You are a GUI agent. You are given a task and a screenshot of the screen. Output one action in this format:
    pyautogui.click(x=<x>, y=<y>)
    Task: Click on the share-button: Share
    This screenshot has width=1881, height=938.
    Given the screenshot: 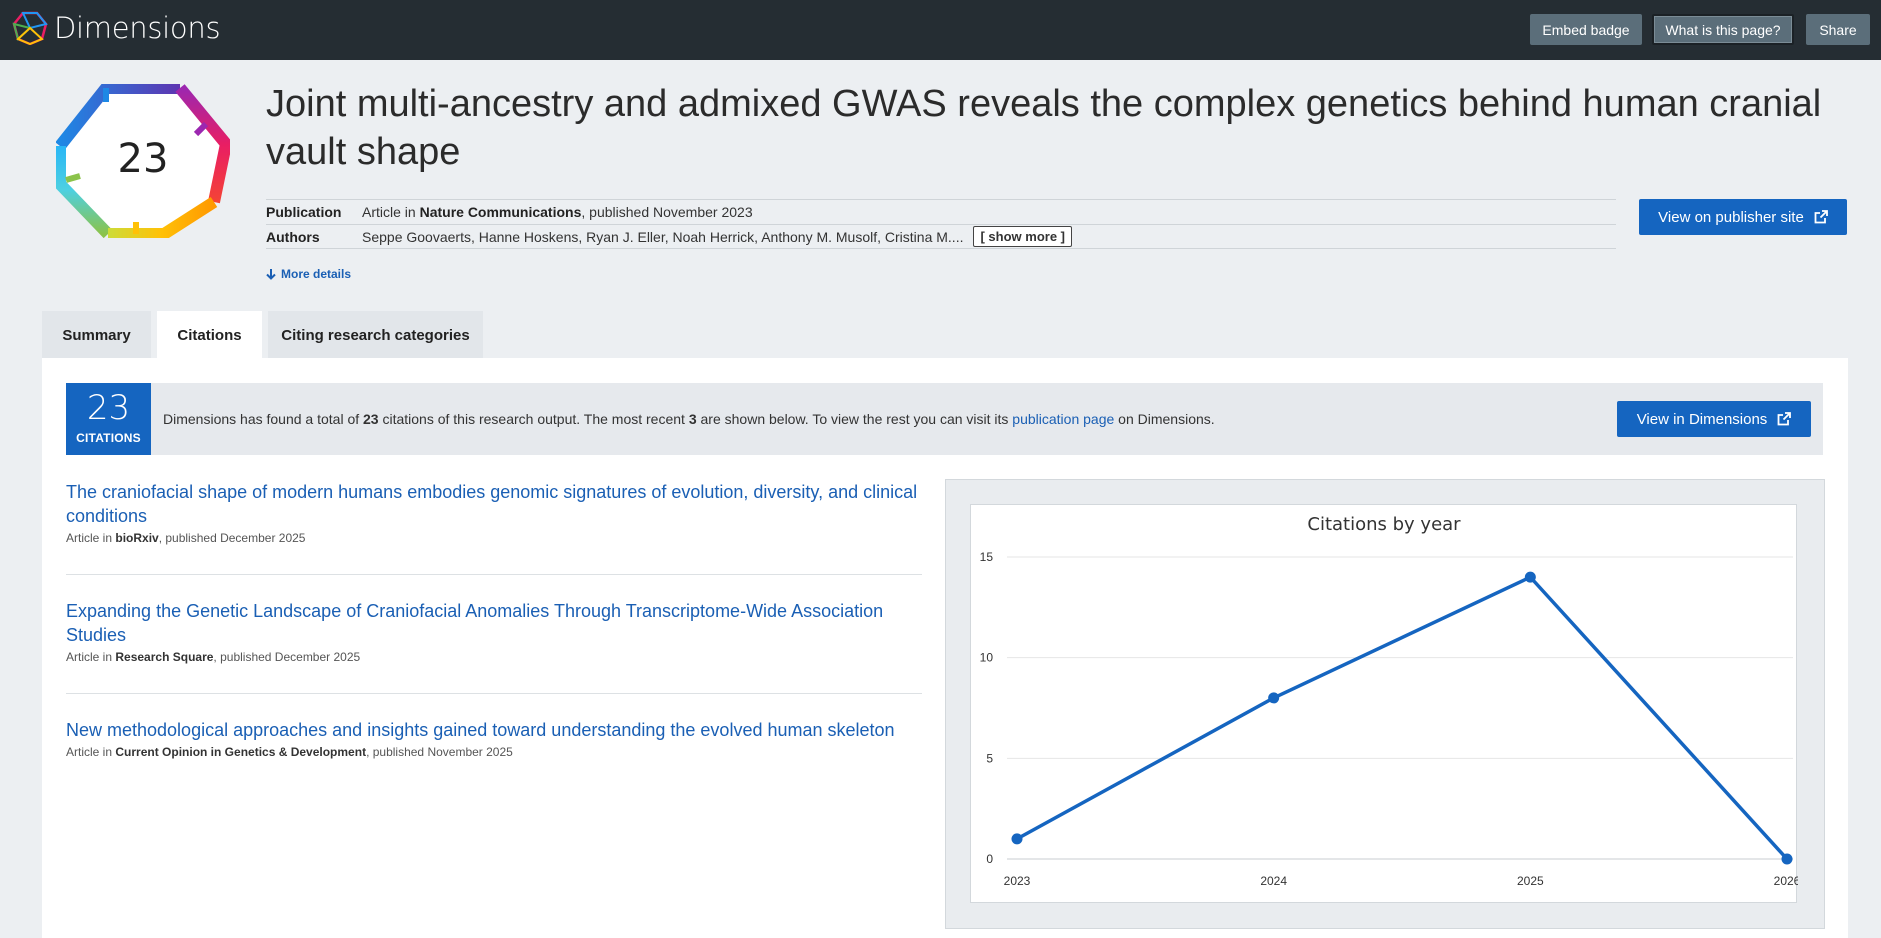 What is the action you would take?
    pyautogui.click(x=1838, y=29)
    